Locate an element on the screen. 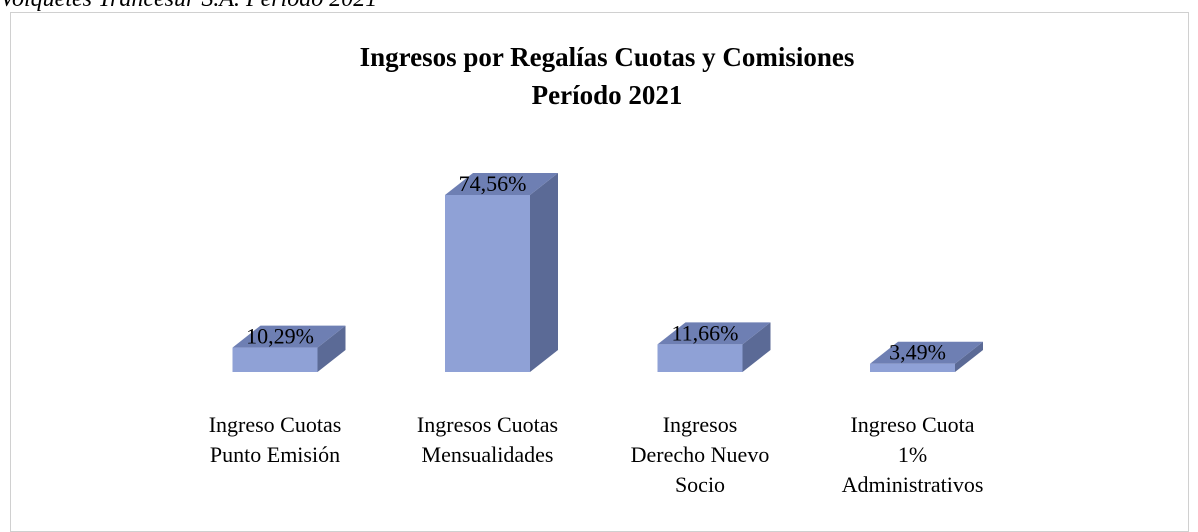 The image size is (1198, 532). x-tick-label: Ingreso Cuotas Punto Emisión is located at coordinates (275, 439).